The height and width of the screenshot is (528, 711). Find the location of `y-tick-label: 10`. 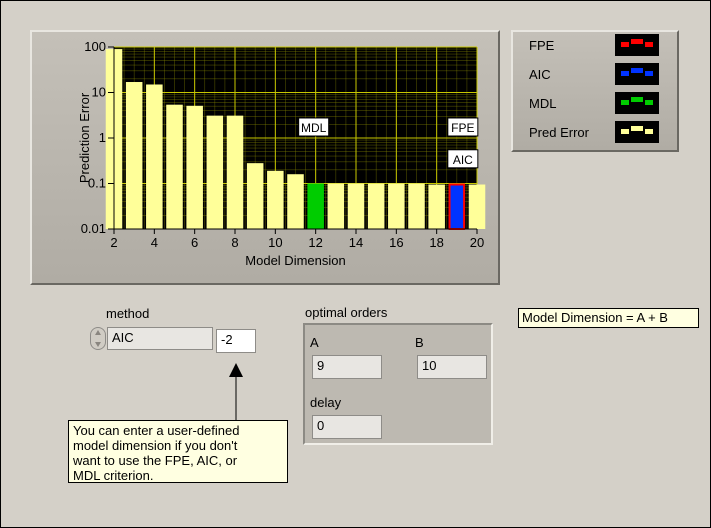

y-tick-label: 10 is located at coordinates (99, 92).